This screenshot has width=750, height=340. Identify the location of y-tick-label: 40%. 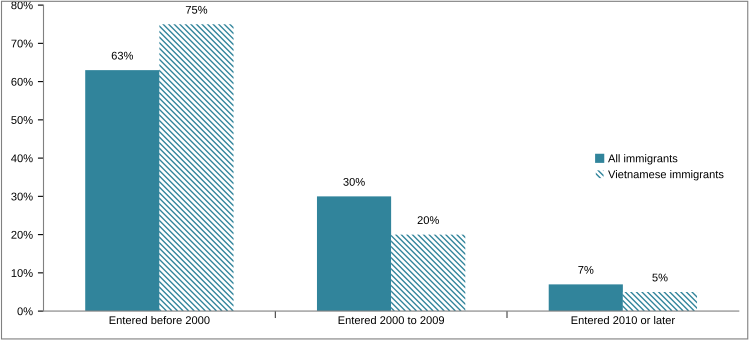
(22, 158).